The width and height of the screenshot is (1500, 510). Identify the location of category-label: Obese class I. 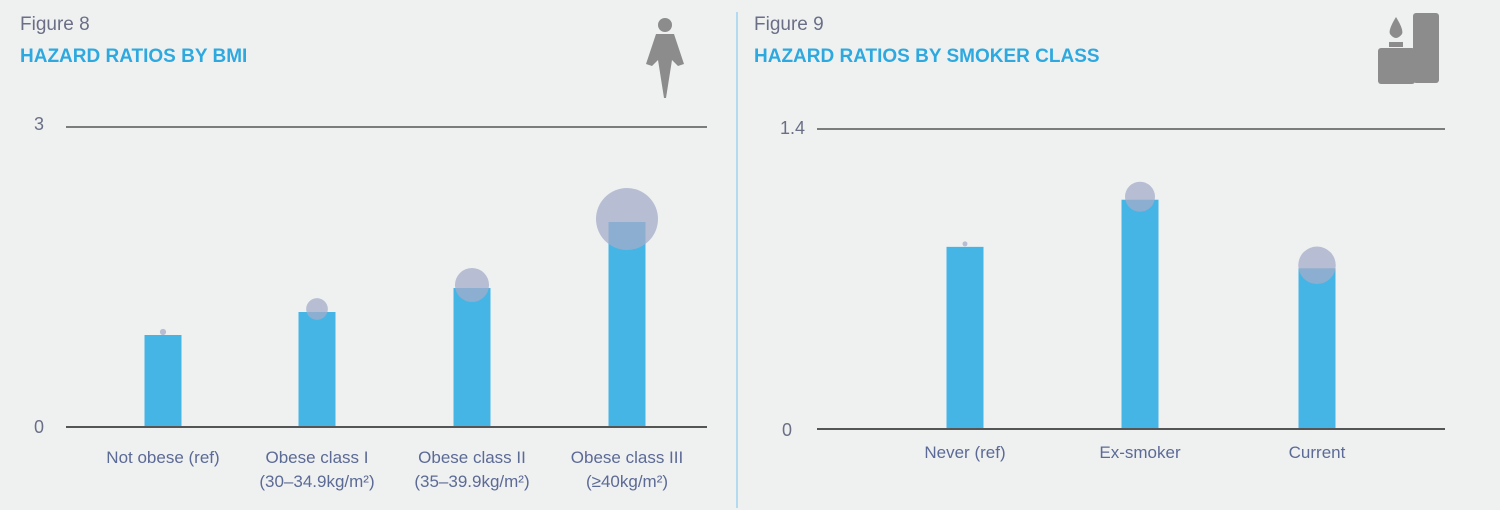
(317, 457).